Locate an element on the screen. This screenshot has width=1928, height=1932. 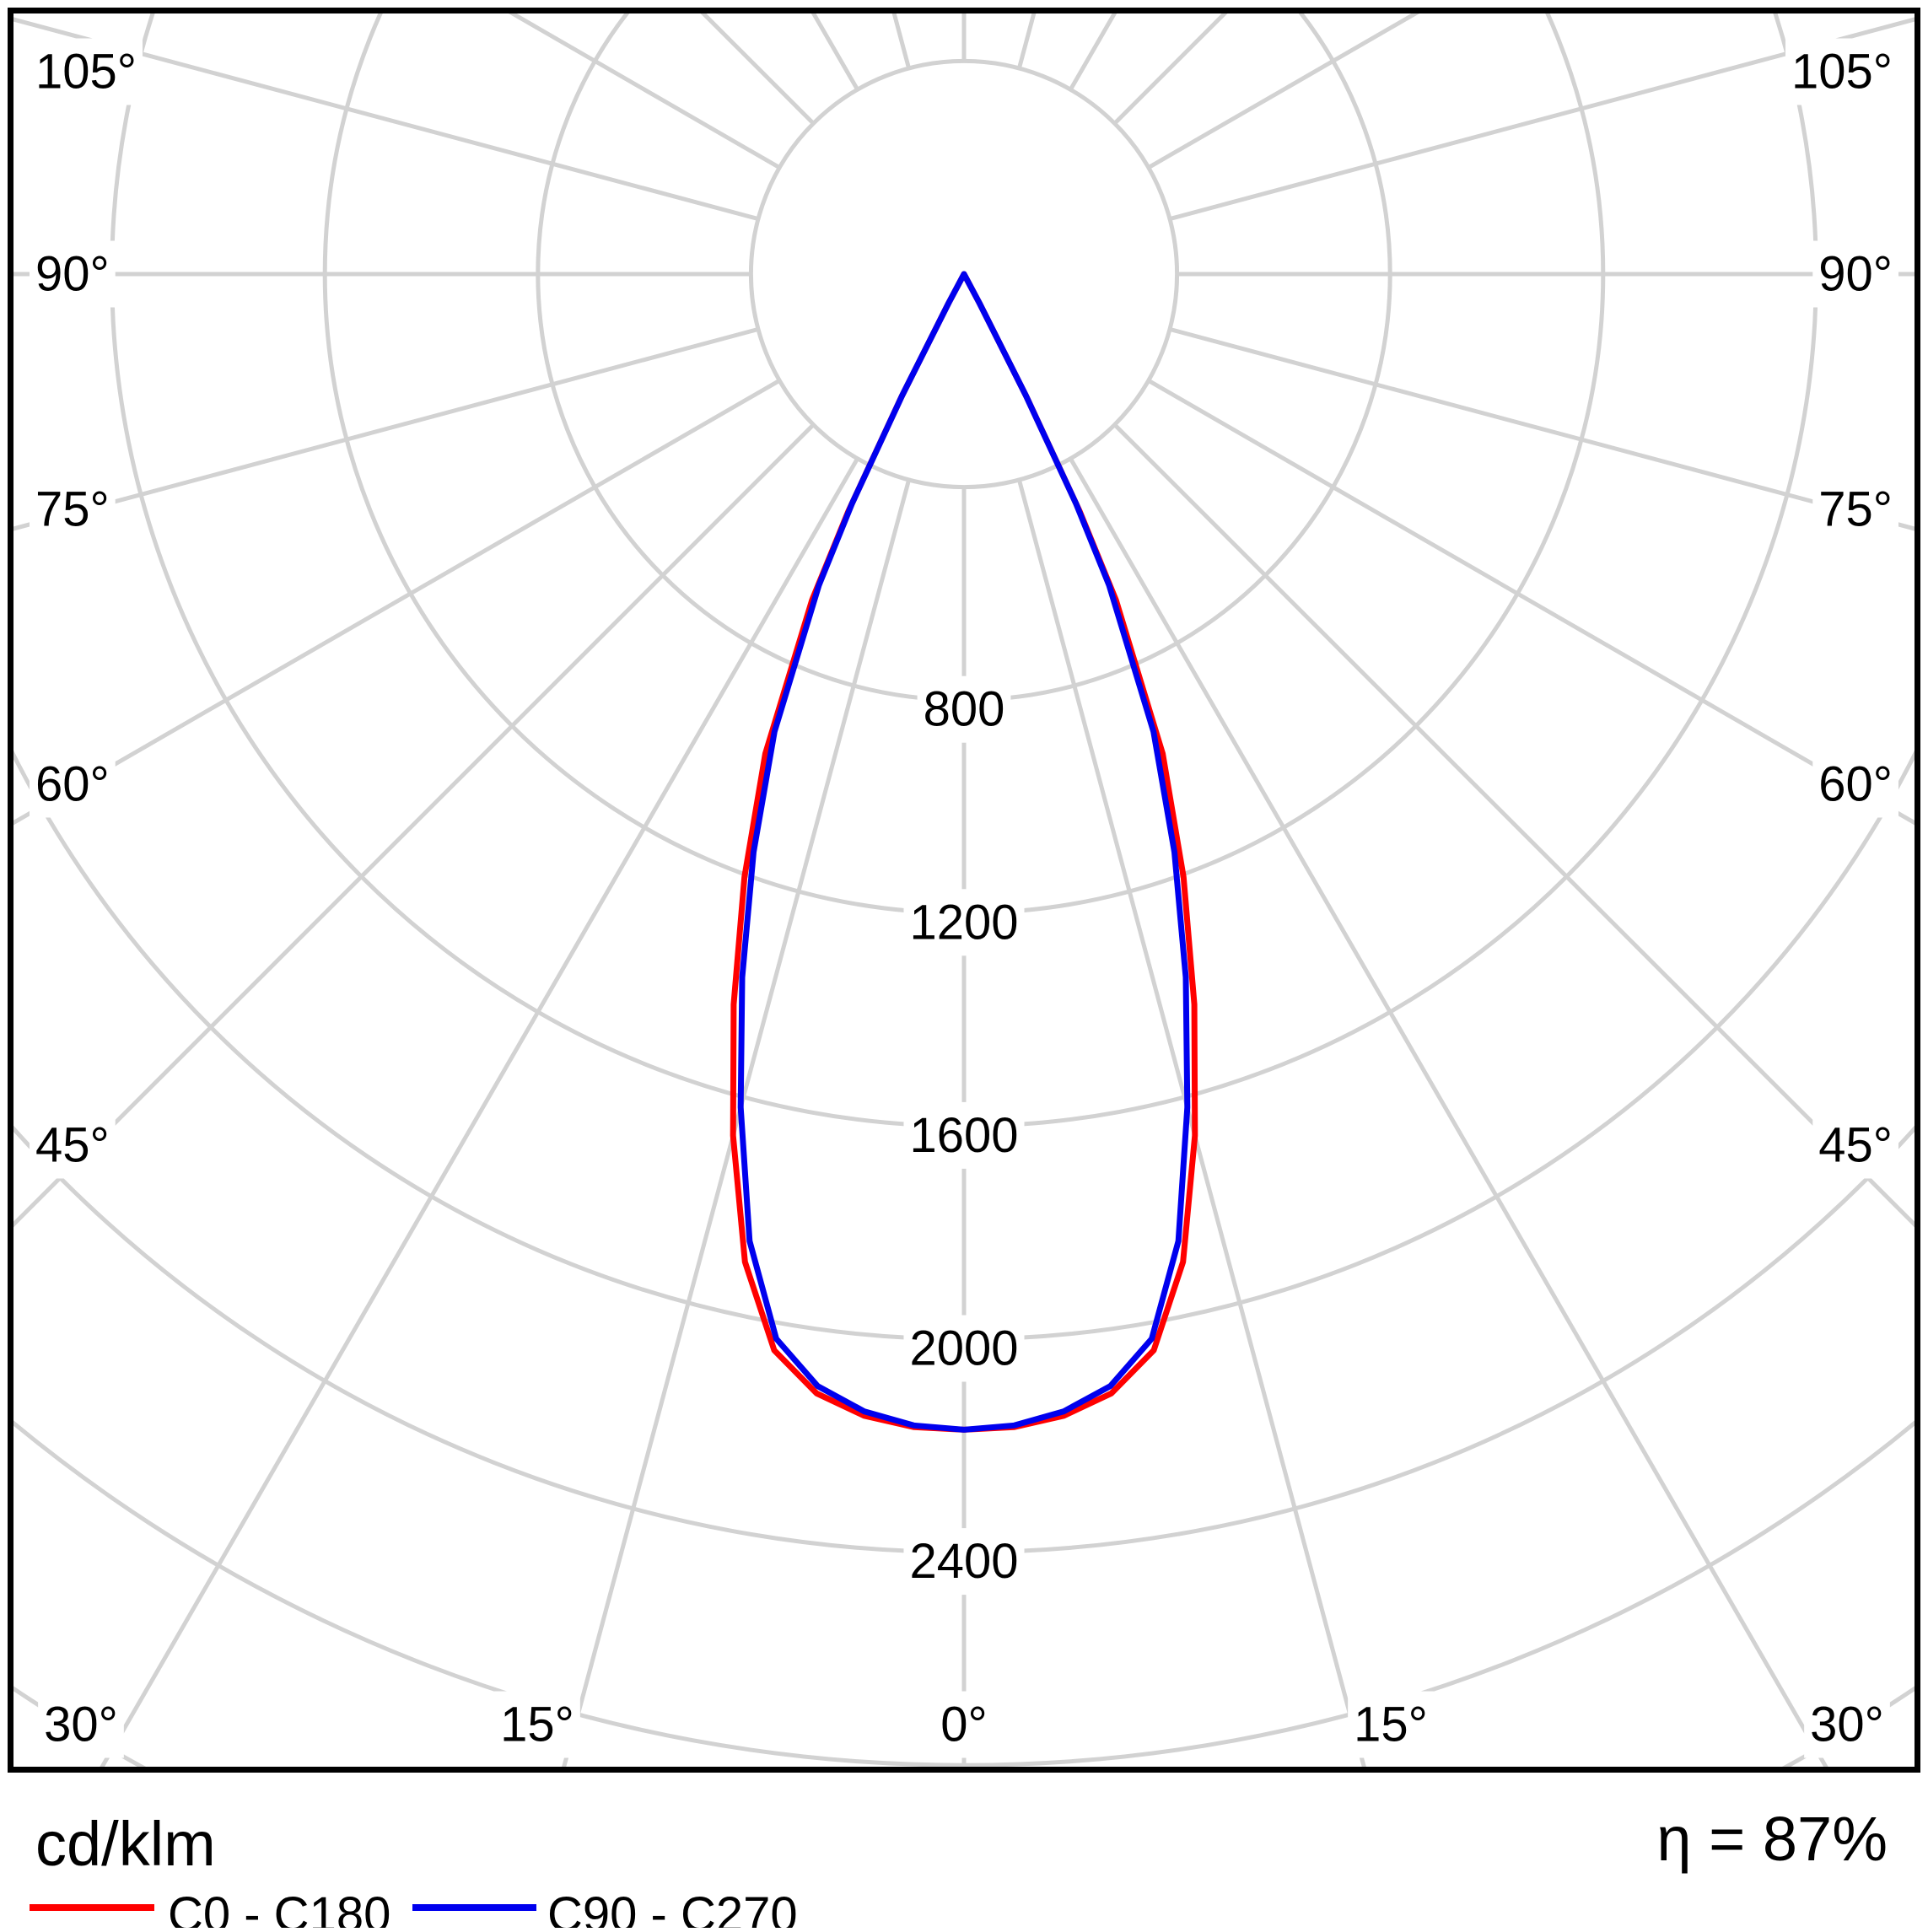
angle-label-bottom-1-15: 15° is located at coordinates (537, 1725).